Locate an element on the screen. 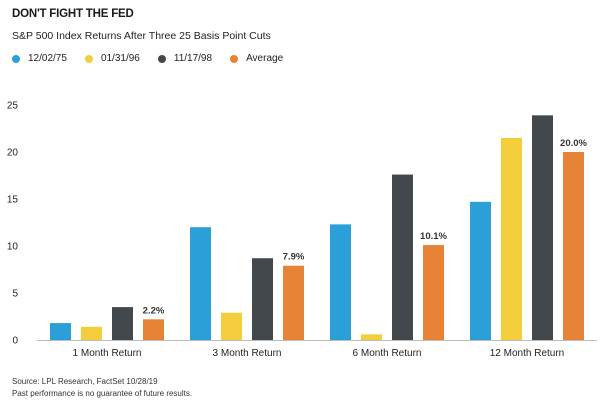  legend-item-average: Average is located at coordinates (256, 58).